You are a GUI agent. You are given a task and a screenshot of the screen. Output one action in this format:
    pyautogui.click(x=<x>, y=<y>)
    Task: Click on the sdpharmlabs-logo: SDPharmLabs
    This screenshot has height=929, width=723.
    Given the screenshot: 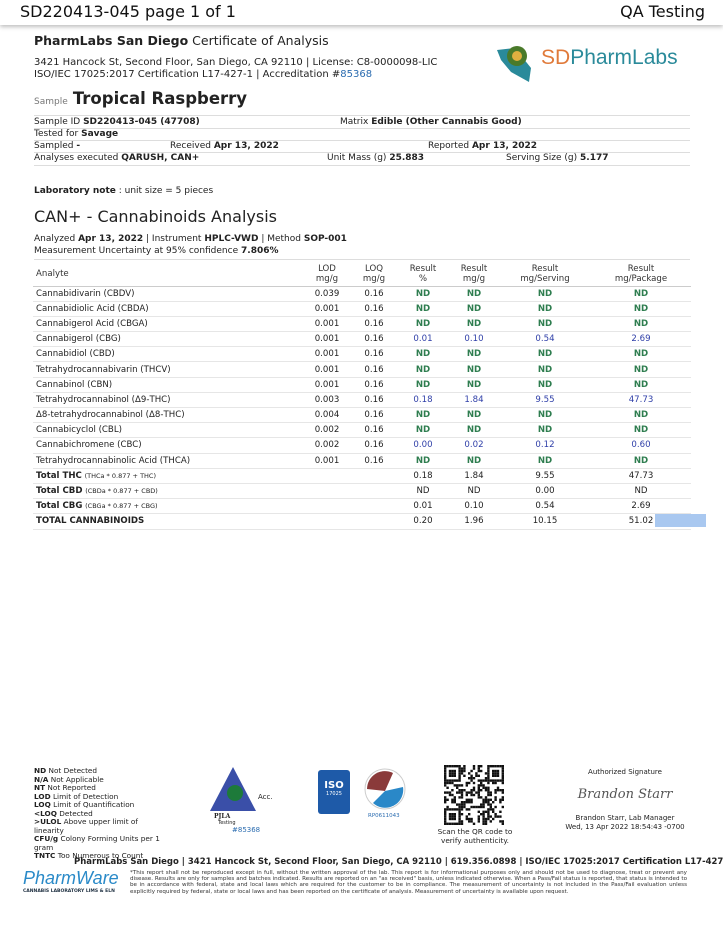 What is the action you would take?
    pyautogui.click(x=593, y=61)
    